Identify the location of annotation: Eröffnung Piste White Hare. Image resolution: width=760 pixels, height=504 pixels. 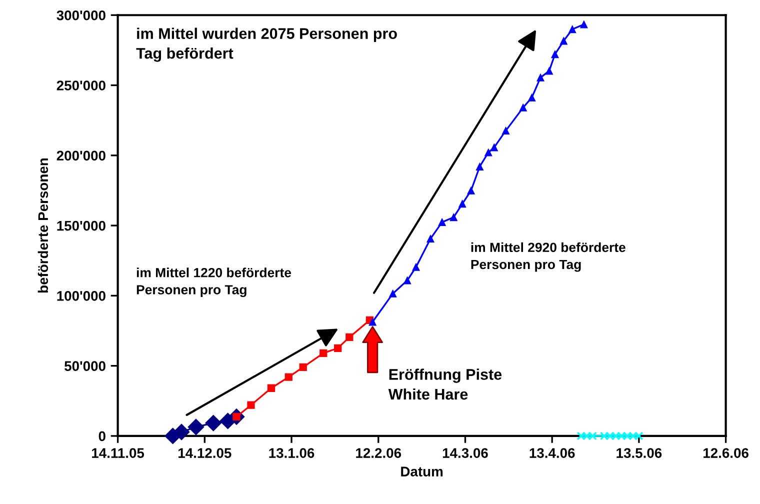
(445, 384).